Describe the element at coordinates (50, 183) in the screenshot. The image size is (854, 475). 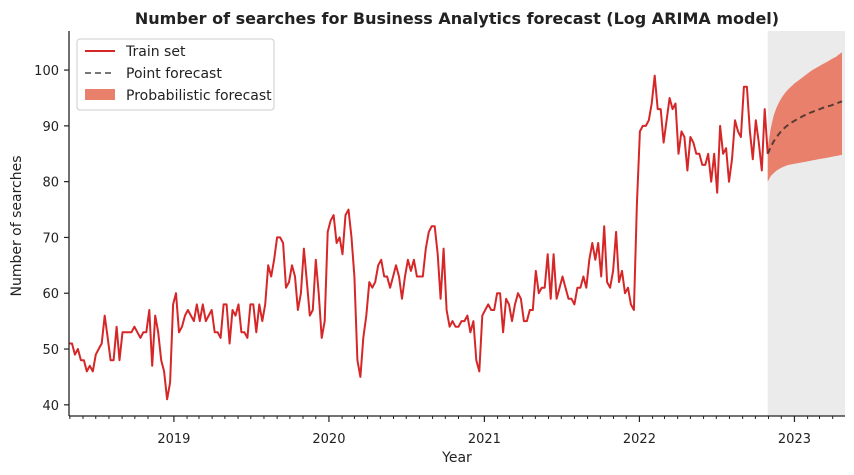
I see `y-tick-label-80: 80` at that location.